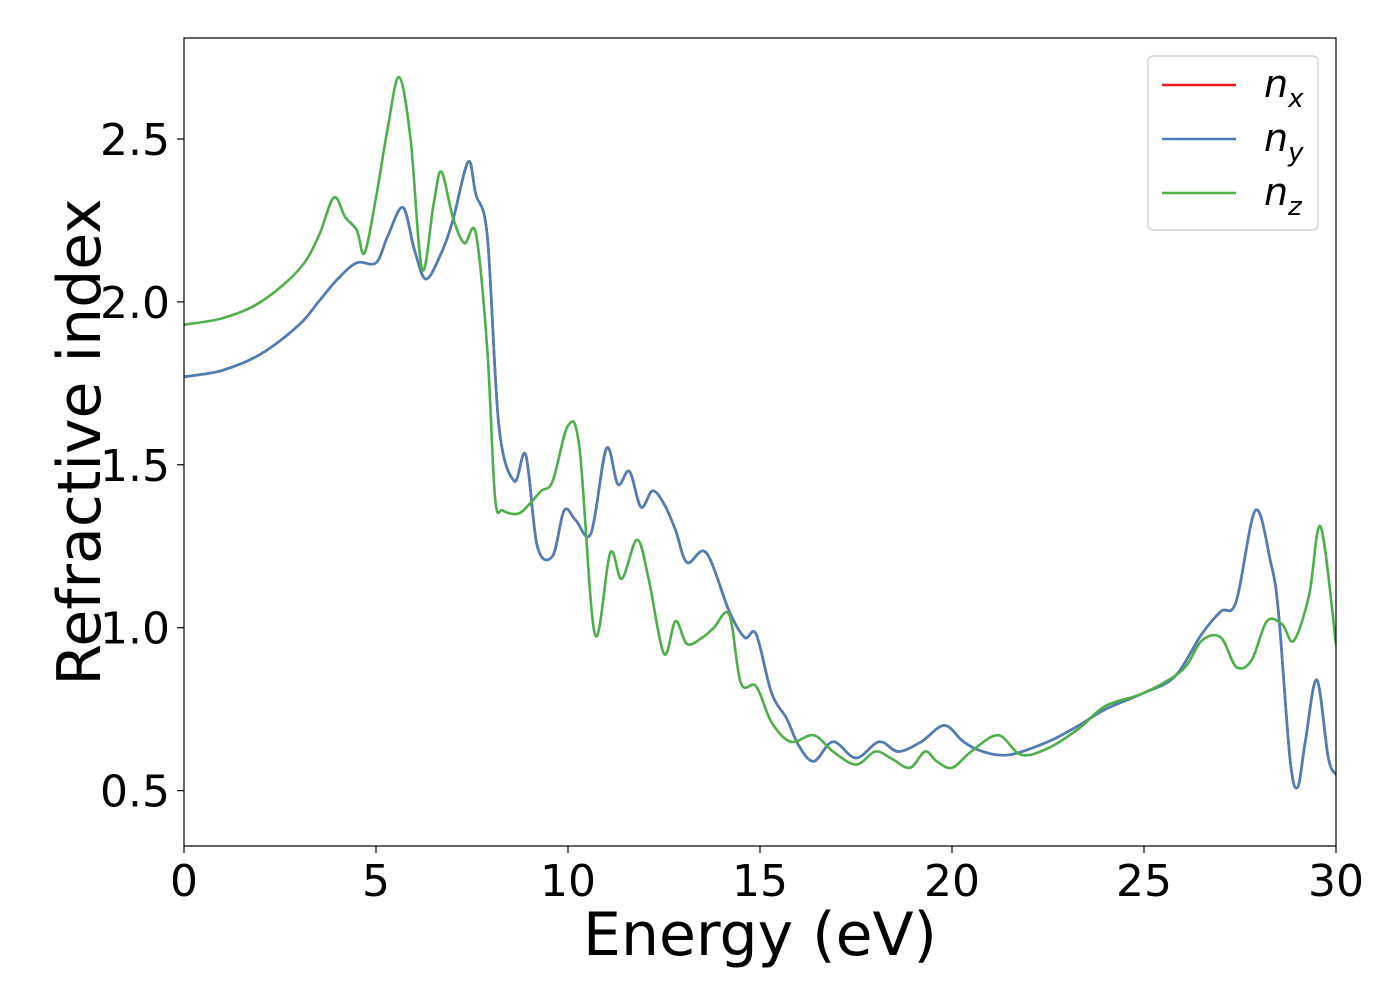  I want to click on x-tick-label: 30, so click(1336, 881).